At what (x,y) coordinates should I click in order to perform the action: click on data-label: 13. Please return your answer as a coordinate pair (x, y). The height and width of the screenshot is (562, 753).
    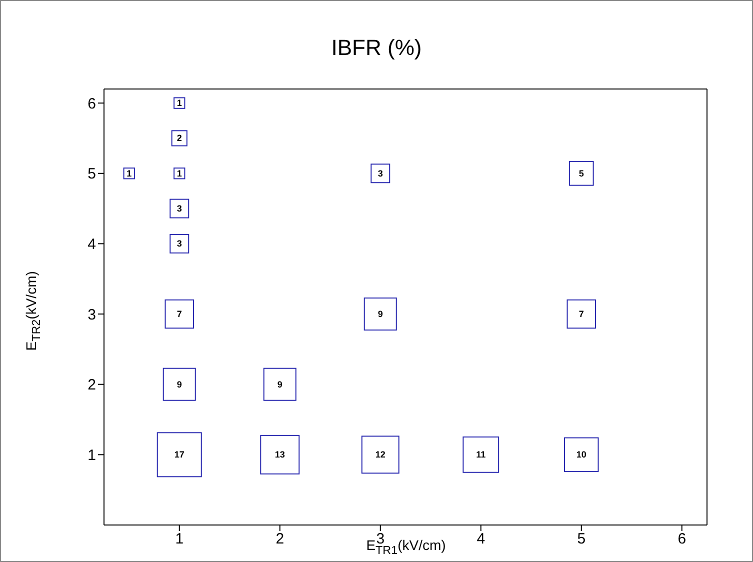
    Looking at the image, I should click on (279, 455).